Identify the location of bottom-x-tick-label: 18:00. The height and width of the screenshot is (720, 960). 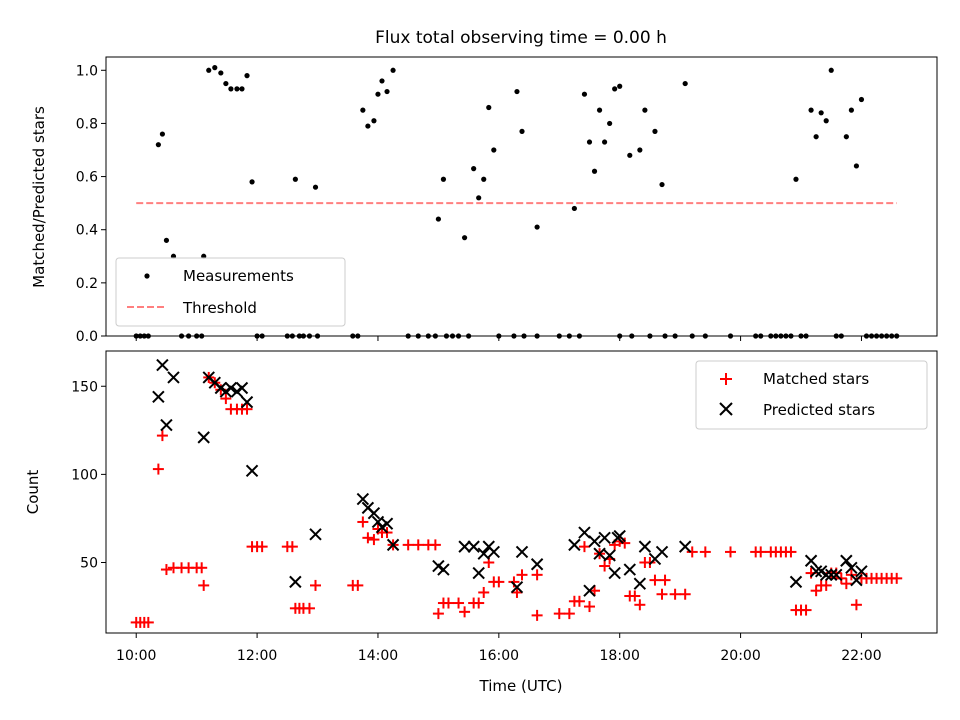
(620, 656).